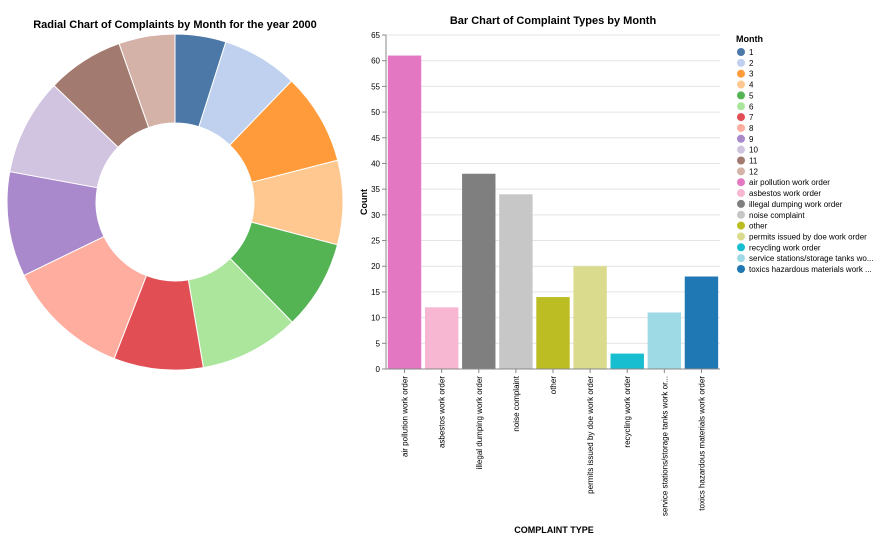  What do you see at coordinates (516, 403) in the screenshot?
I see `x-tick-label: noise complaint` at bounding box center [516, 403].